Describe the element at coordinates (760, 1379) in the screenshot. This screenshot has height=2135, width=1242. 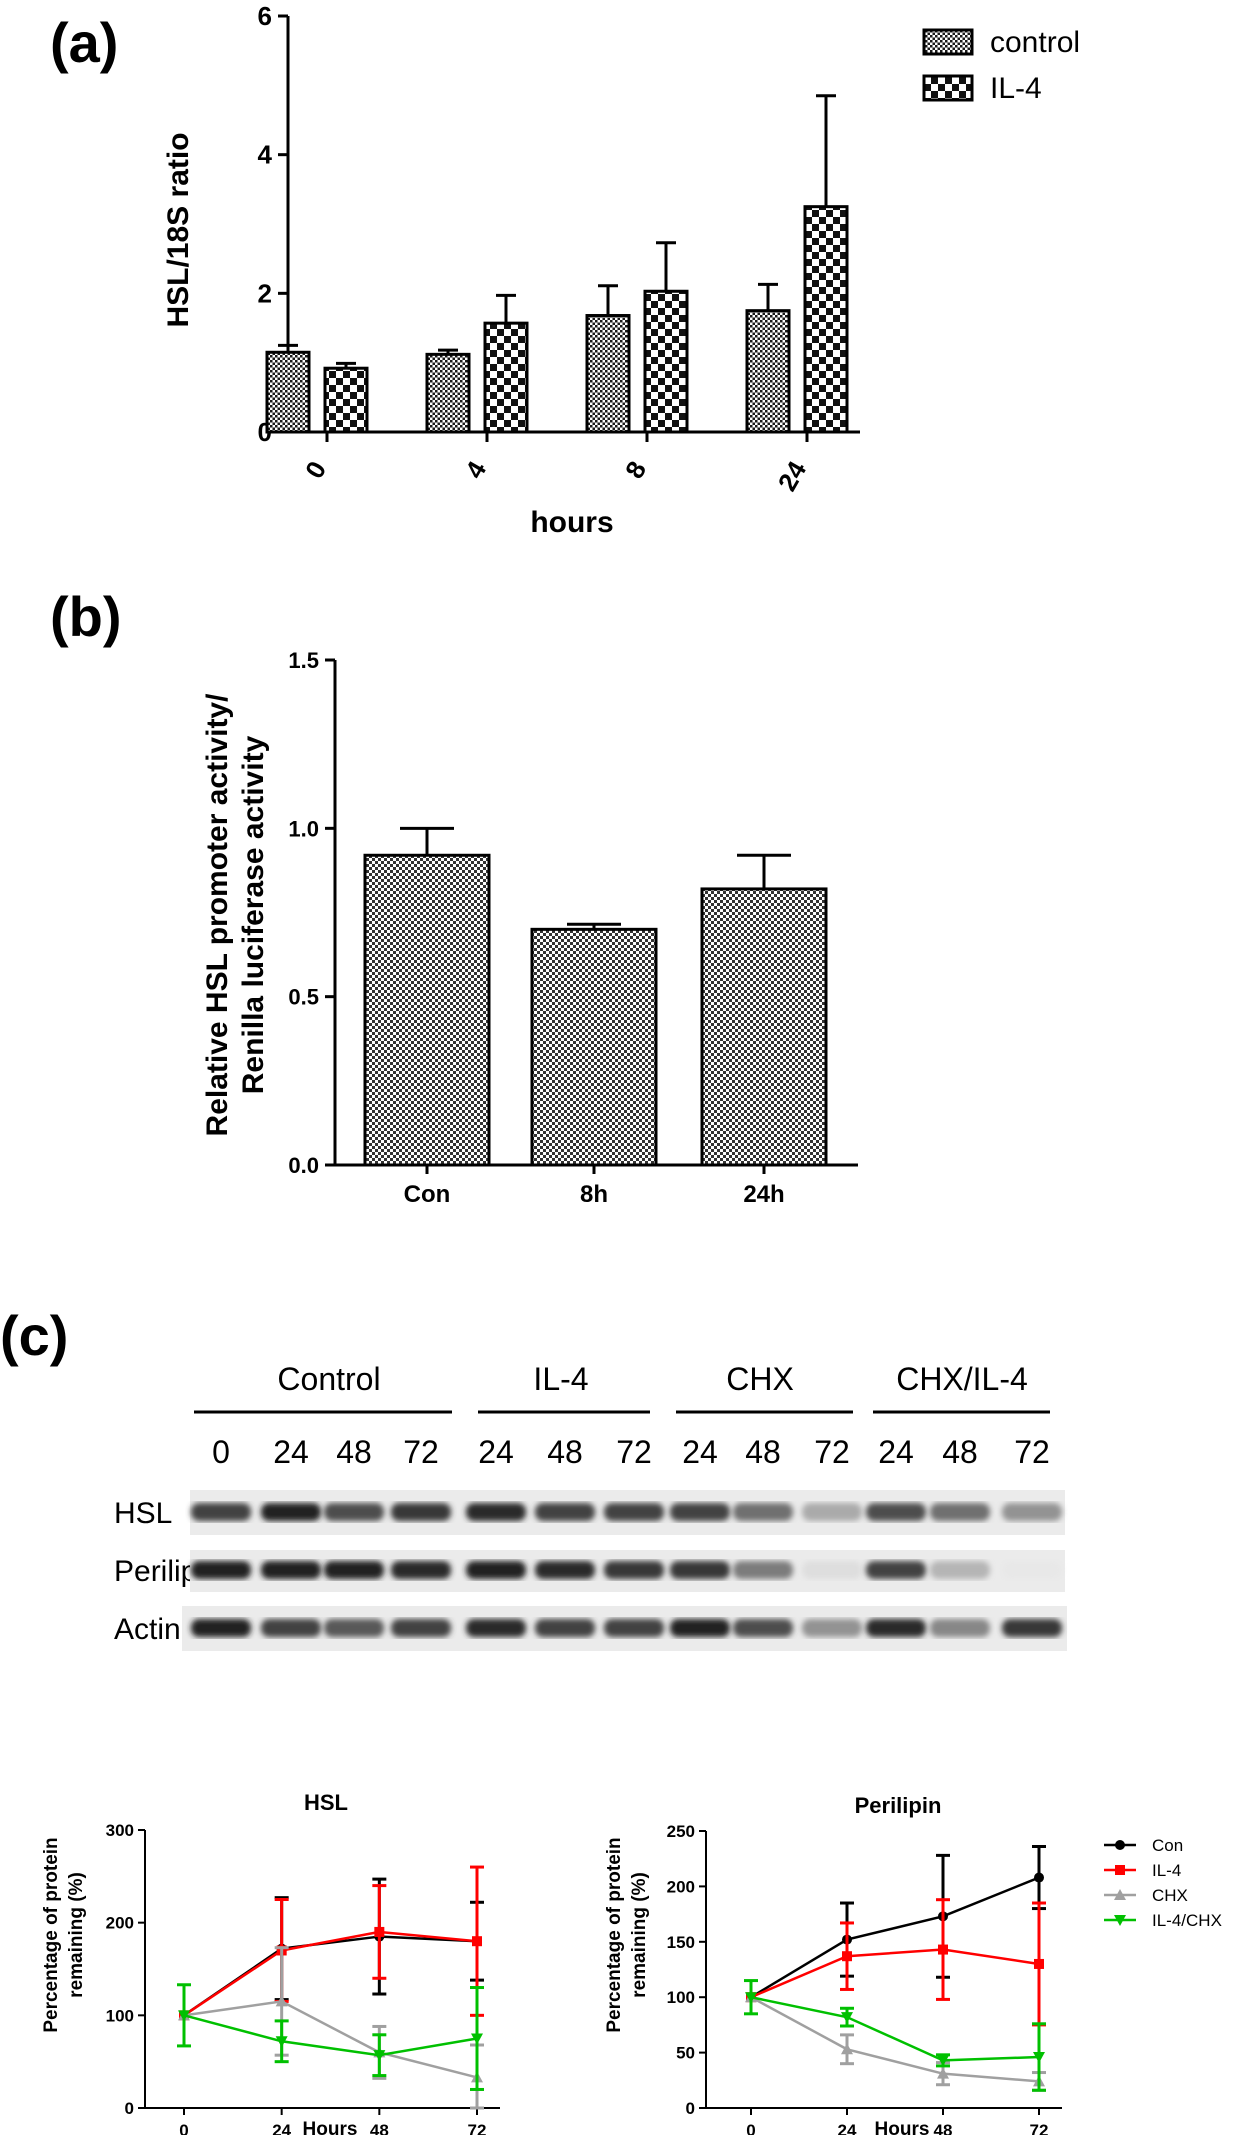
I see `blot-group-label: CHX` at that location.